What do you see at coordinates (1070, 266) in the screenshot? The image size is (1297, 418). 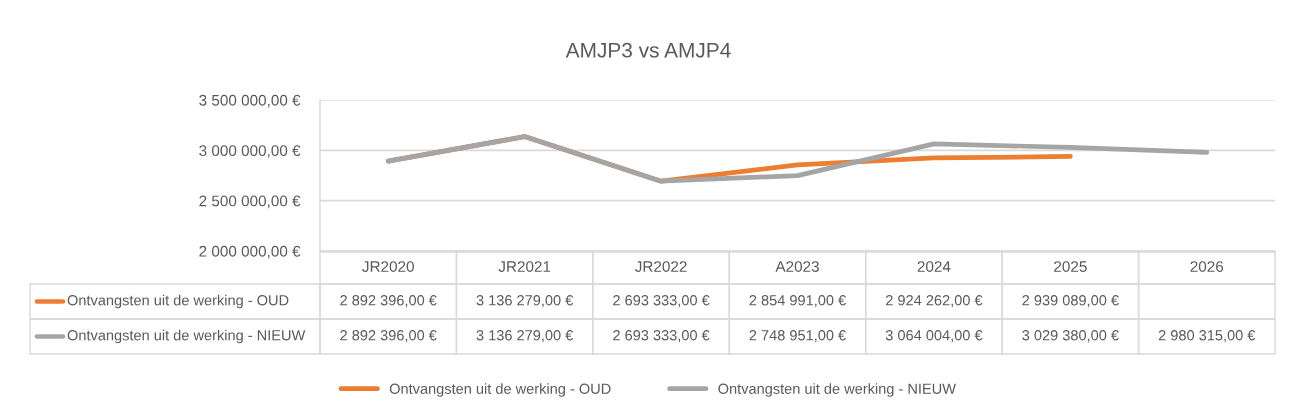 I see `x-tick-label: 2025` at bounding box center [1070, 266].